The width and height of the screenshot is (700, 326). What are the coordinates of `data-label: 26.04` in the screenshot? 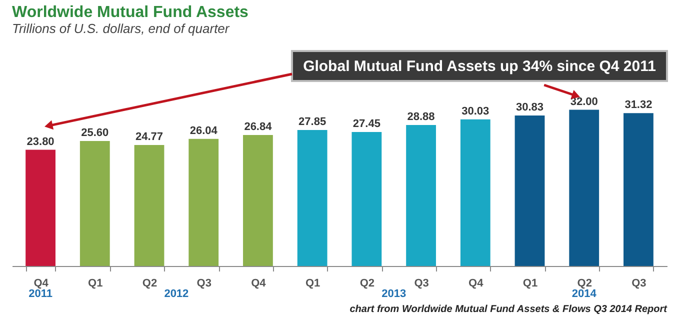 It's located at (204, 130).